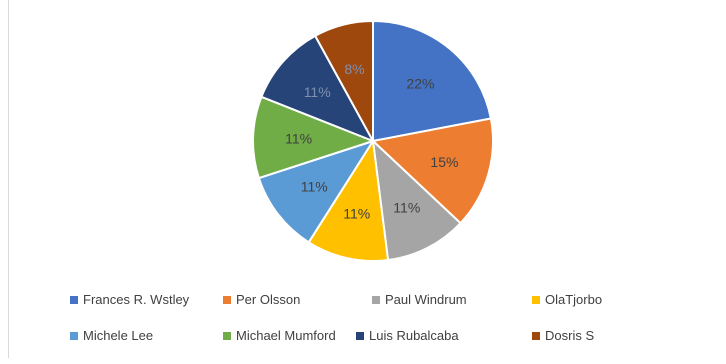 The height and width of the screenshot is (364, 726). What do you see at coordinates (268, 299) in the screenshot?
I see `legend-label: Per Olsson` at bounding box center [268, 299].